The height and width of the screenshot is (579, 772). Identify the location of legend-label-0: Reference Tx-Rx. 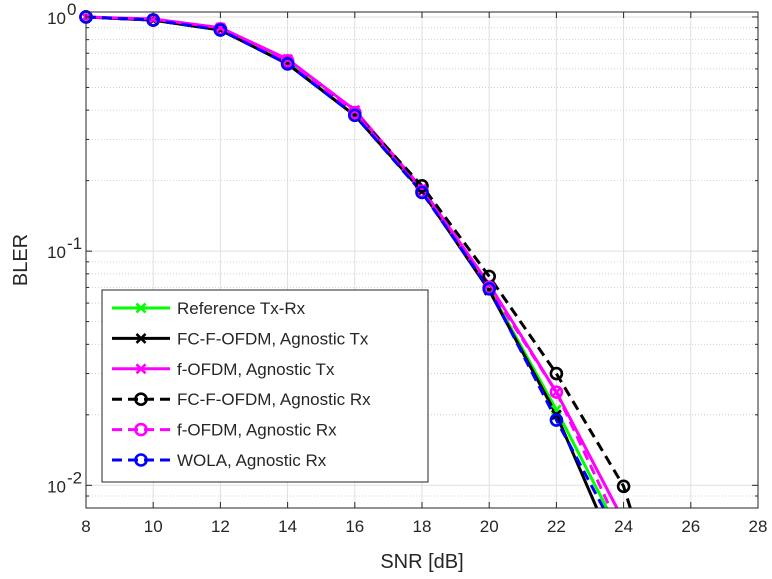
(241, 308).